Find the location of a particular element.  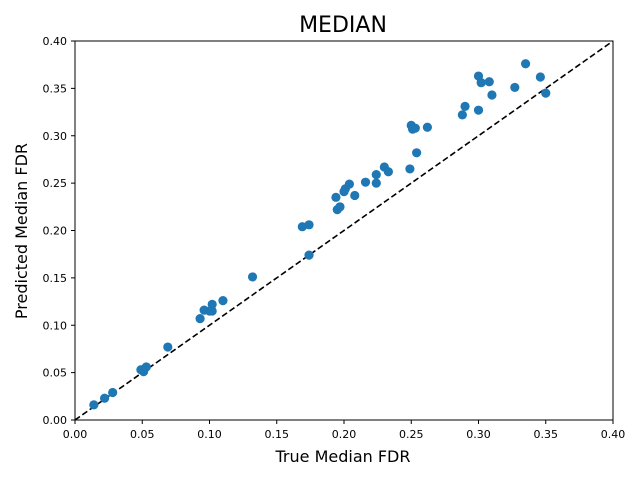

y-tick-label: 0.35 is located at coordinates (55, 88).